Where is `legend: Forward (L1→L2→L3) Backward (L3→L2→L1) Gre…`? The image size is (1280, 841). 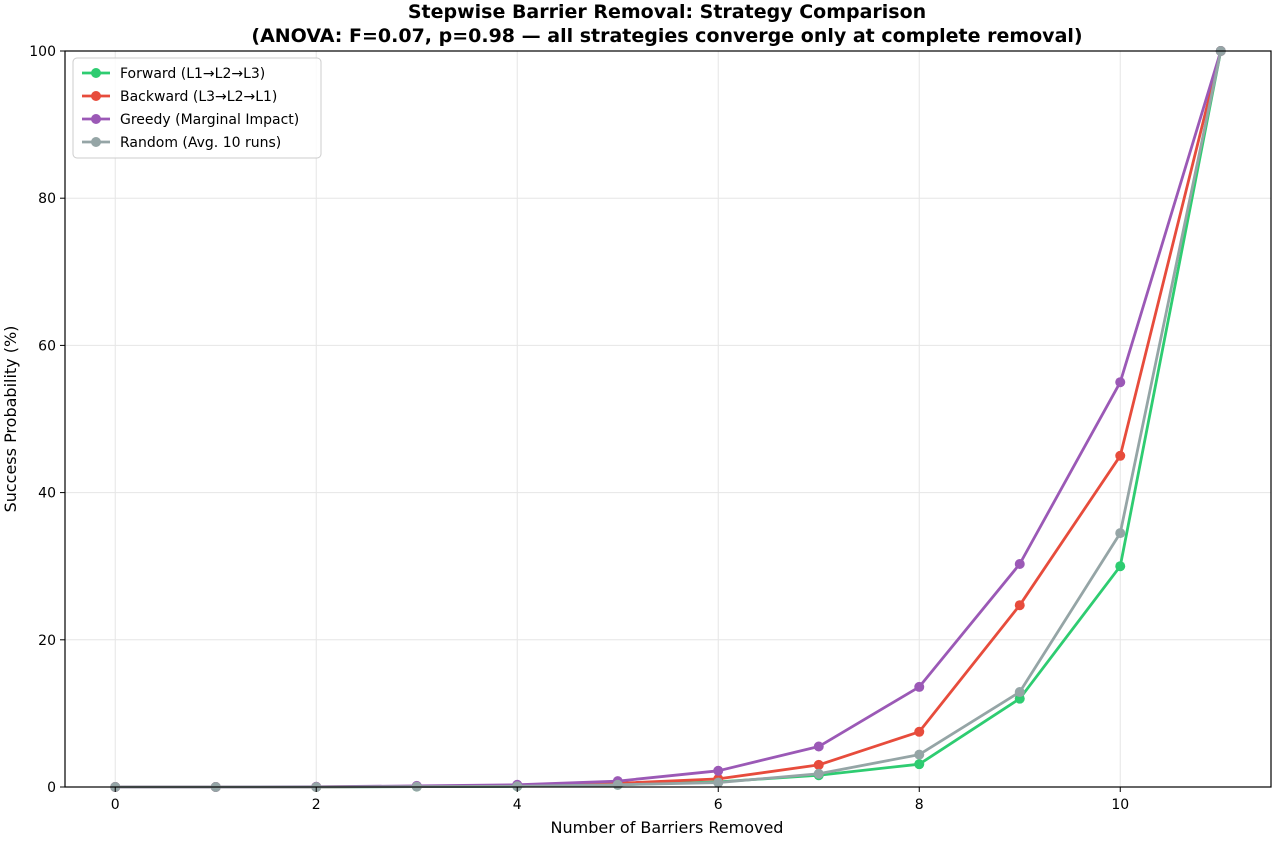 legend: Forward (L1→L2→L3) Backward (L3→L2→L1) Gre… is located at coordinates (197, 108).